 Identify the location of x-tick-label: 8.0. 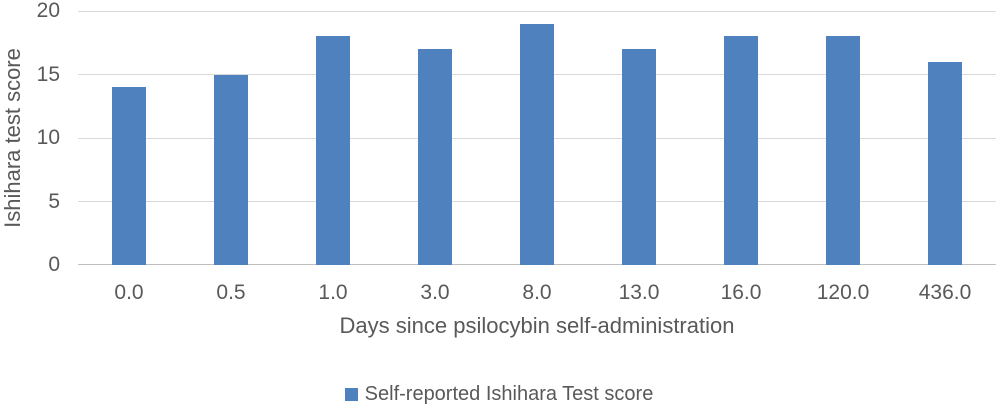
(537, 292).